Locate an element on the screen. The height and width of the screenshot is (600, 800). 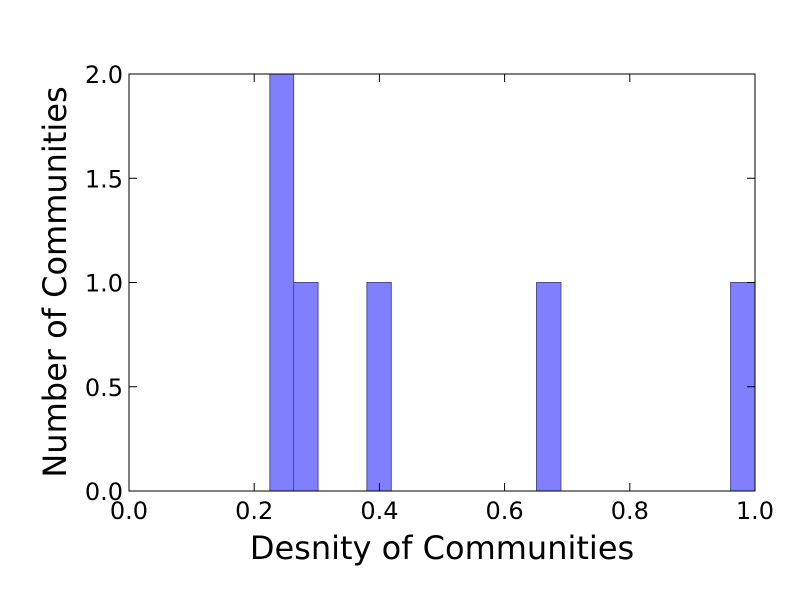
y-tick-label-3: 1.5 is located at coordinates (104, 179).